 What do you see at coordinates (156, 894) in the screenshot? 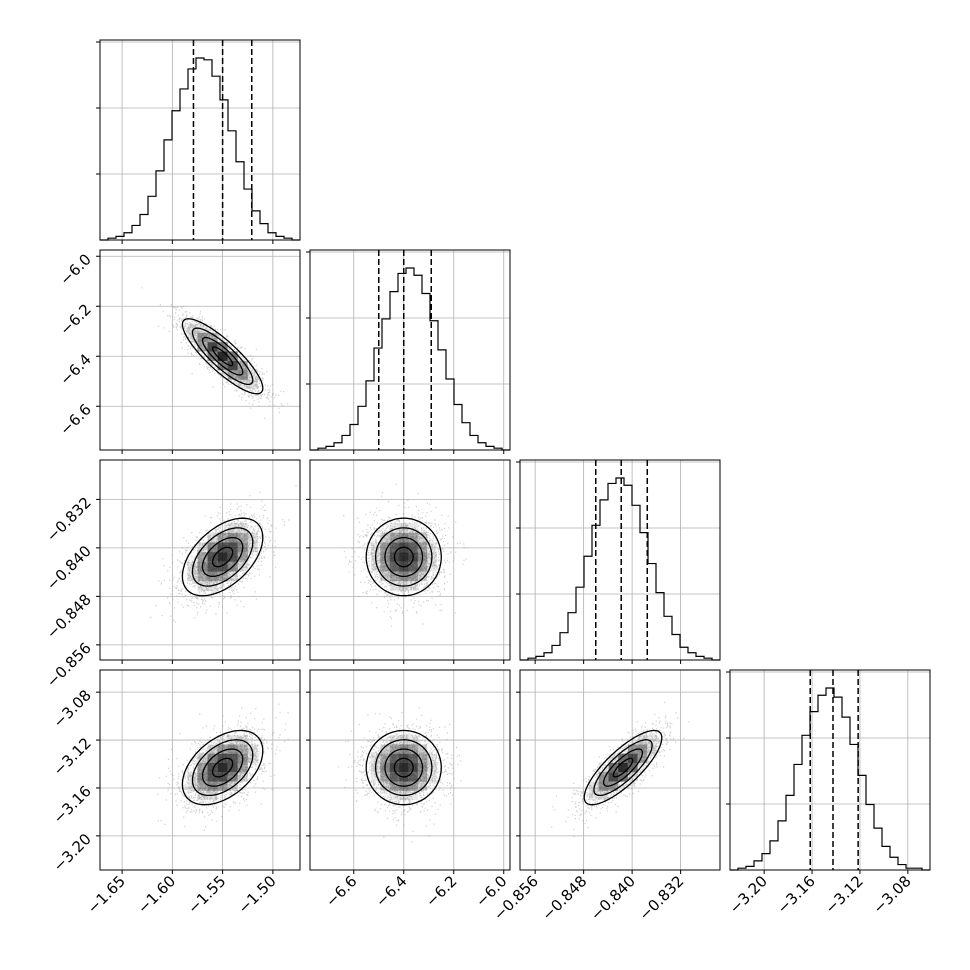
I see `x-tick-label: −1.60` at bounding box center [156, 894].